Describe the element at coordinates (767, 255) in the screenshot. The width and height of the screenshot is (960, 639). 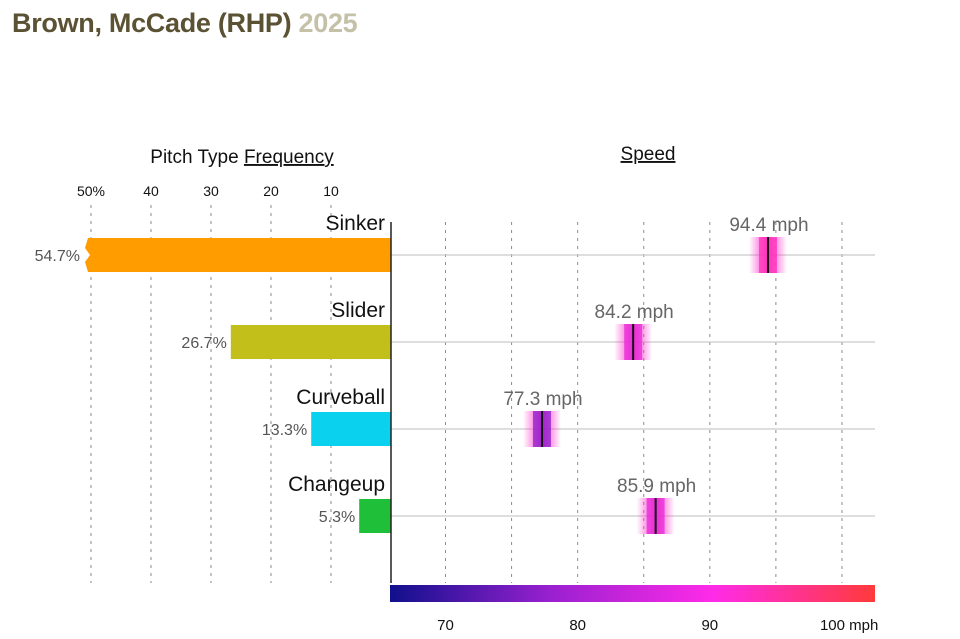
I see `speed-marker-sinker` at that location.